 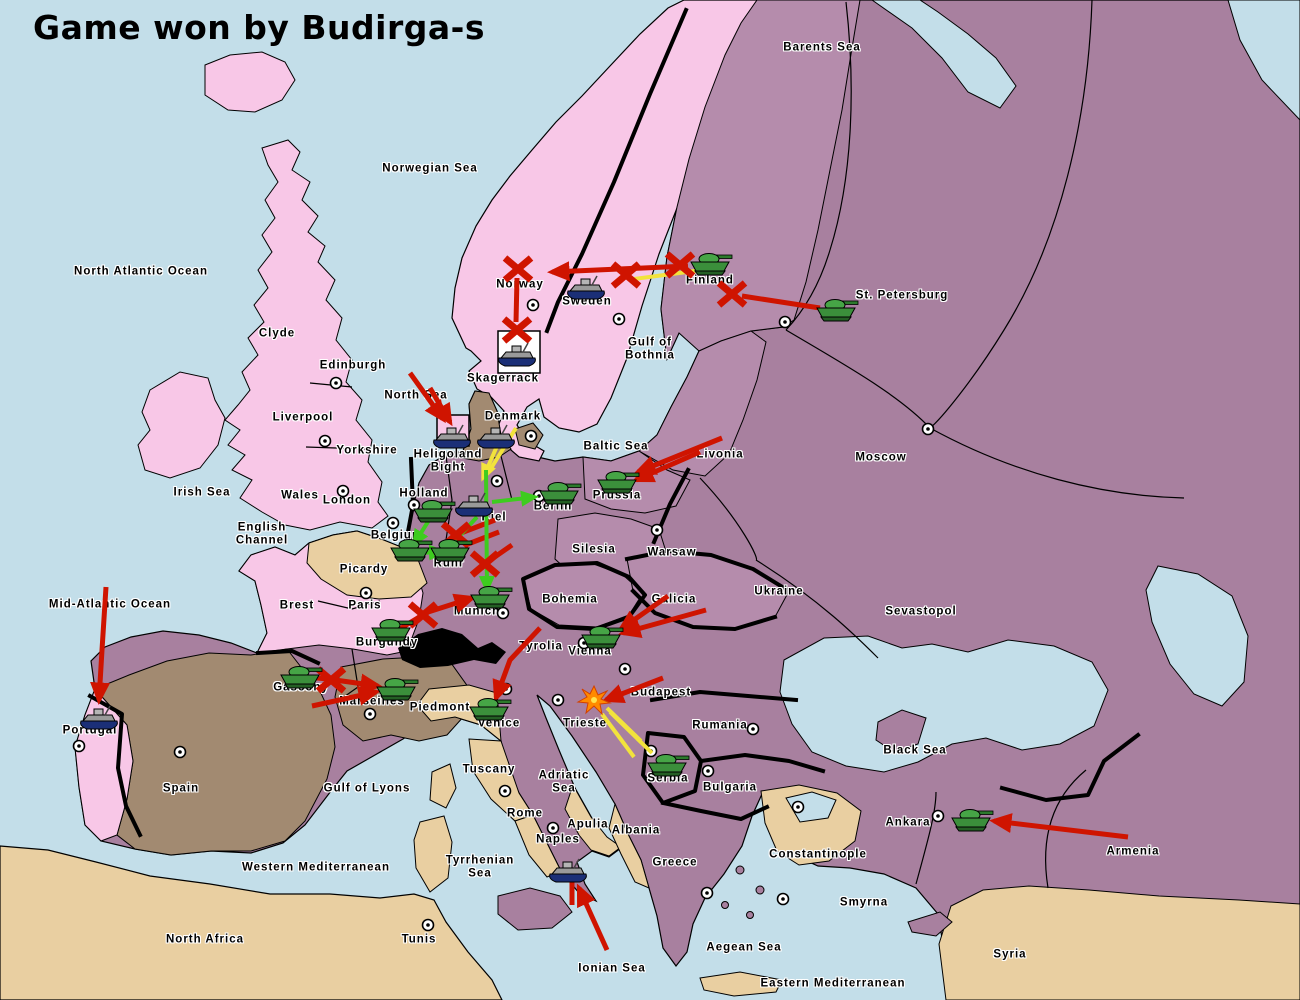 I want to click on page-title: Game won by Budirga-s, so click(x=259, y=27).